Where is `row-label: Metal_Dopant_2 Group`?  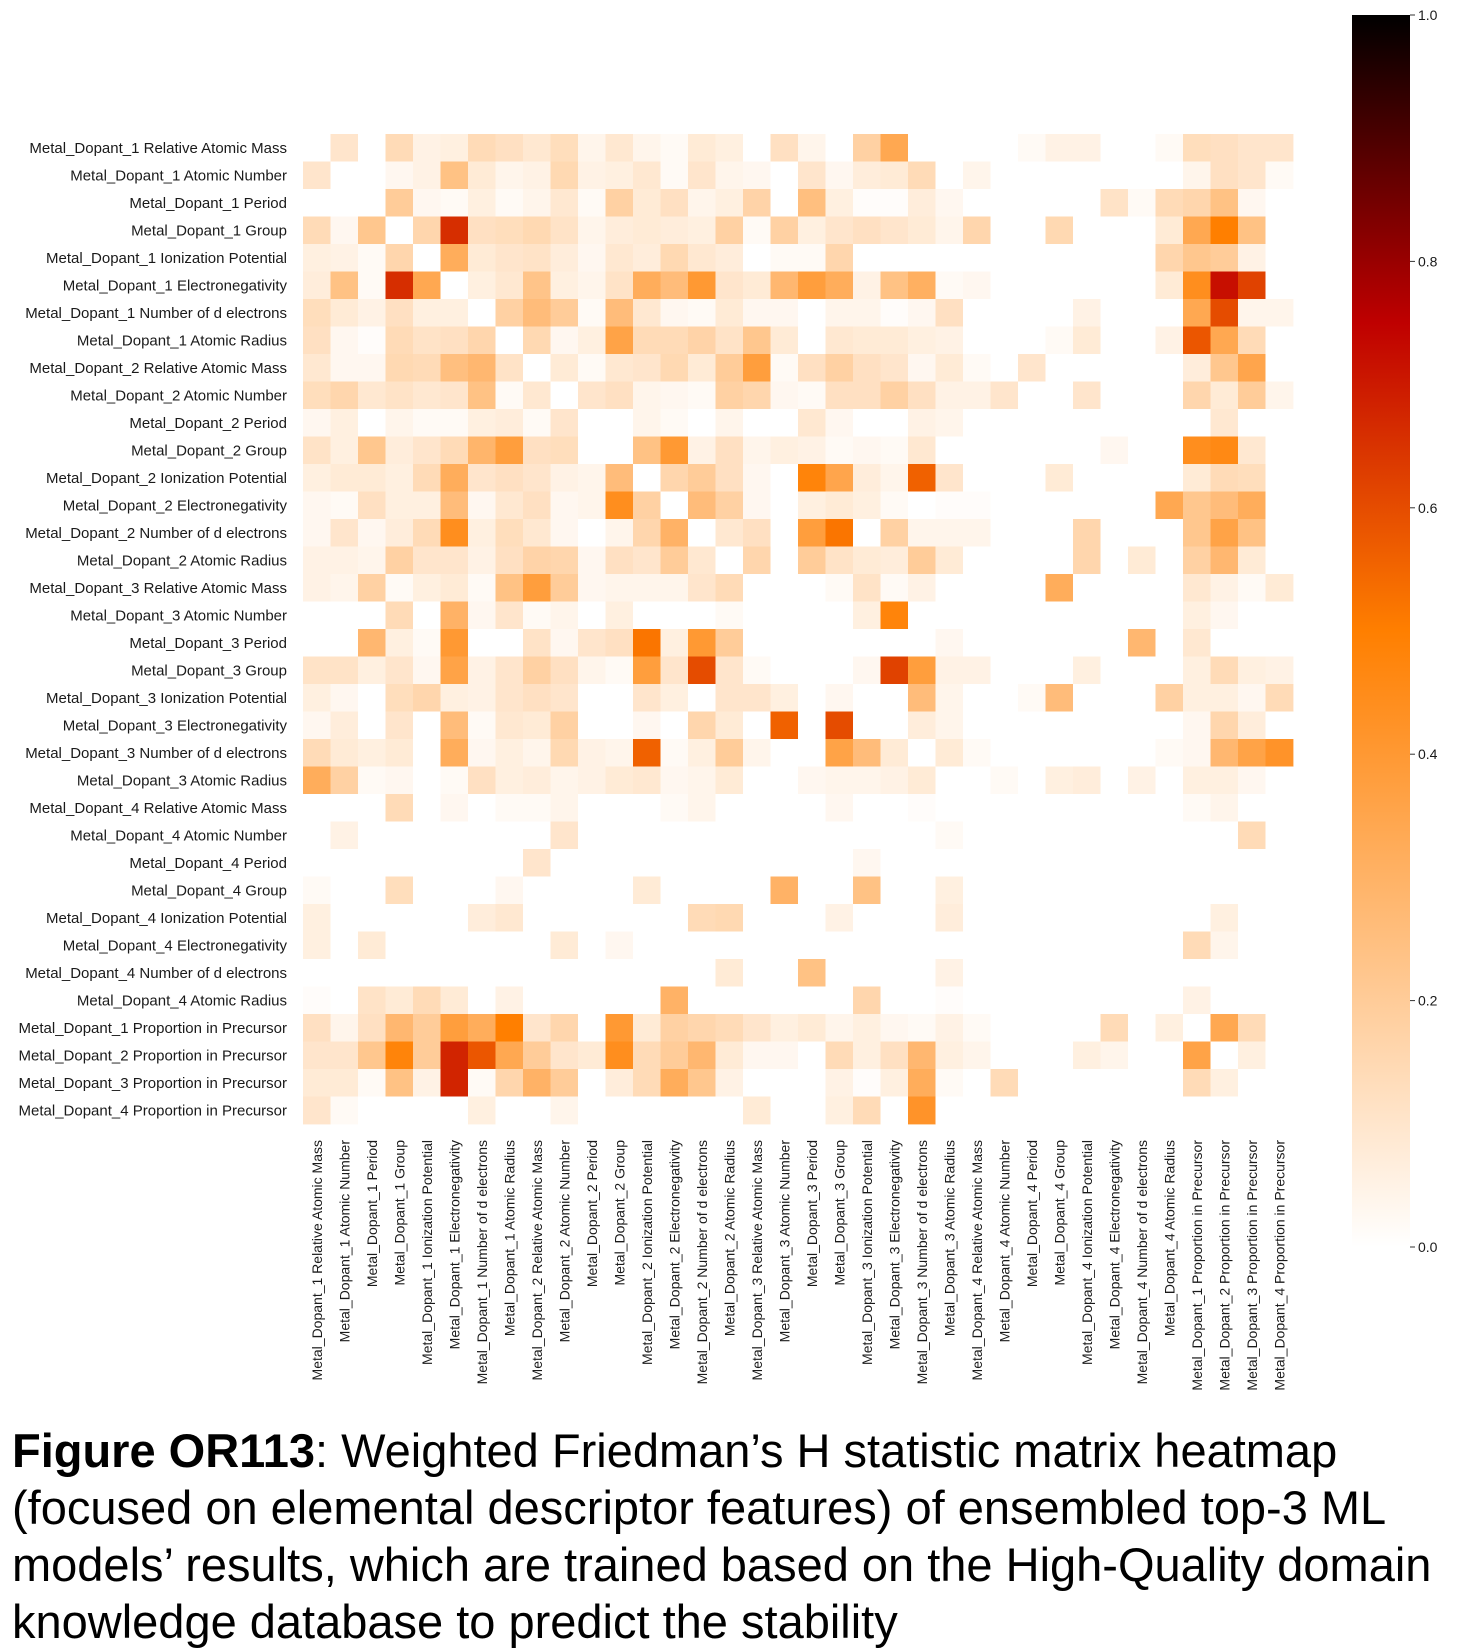 row-label: Metal_Dopant_2 Group is located at coordinates (209, 450).